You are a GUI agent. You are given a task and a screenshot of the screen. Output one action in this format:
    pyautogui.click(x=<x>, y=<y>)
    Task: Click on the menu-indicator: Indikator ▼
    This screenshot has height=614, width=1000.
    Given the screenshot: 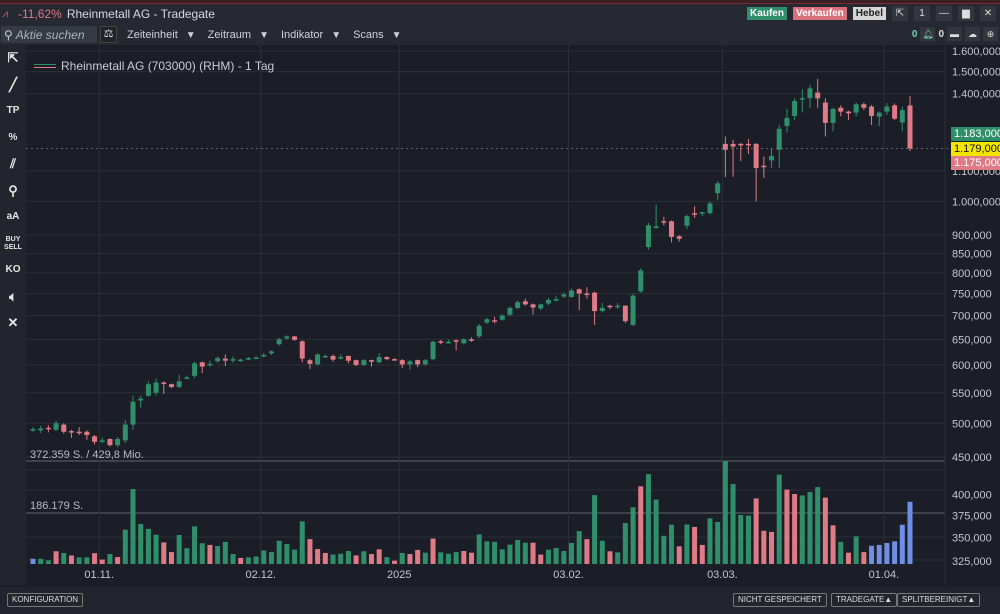 What is the action you would take?
    pyautogui.click(x=311, y=35)
    